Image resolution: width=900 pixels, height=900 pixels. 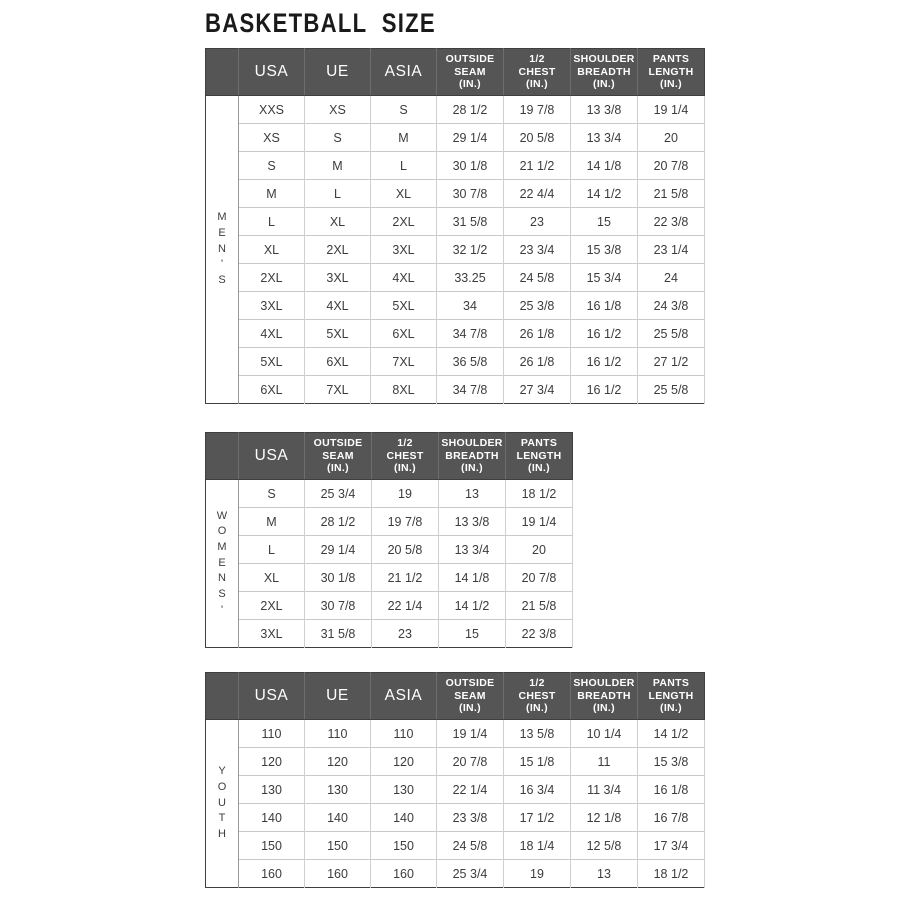 I want to click on size-cell-primary: 4XL, so click(x=271, y=333).